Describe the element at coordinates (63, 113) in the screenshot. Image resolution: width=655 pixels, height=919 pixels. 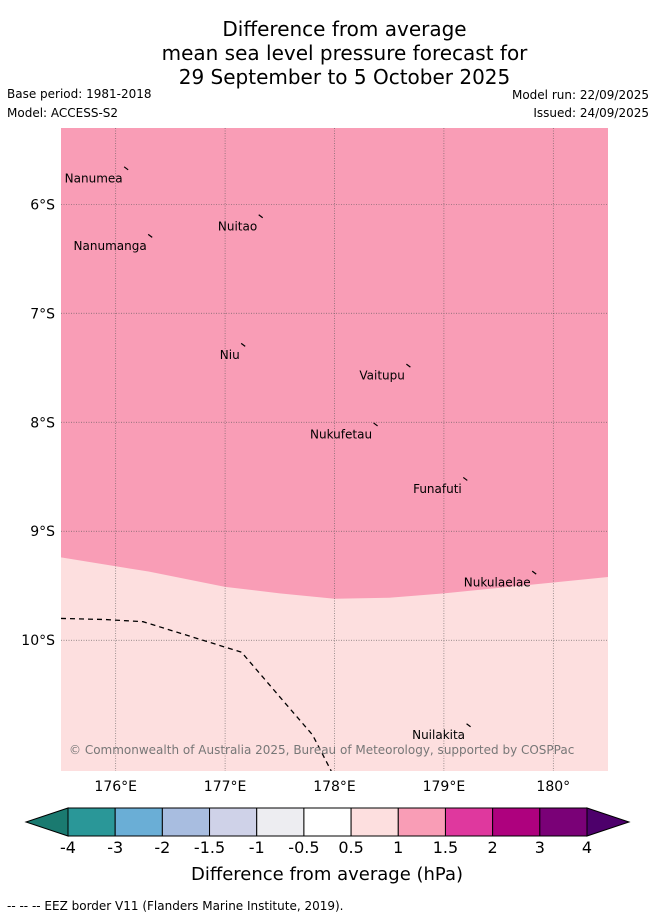
I see `model-name: Model: ACCESS-S2` at that location.